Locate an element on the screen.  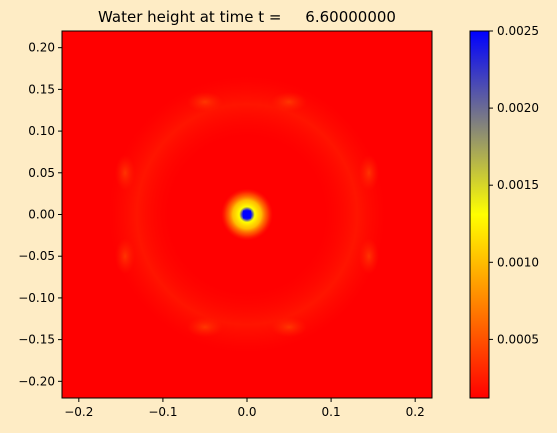
y-tick-label: 0.15 is located at coordinates (41, 89).